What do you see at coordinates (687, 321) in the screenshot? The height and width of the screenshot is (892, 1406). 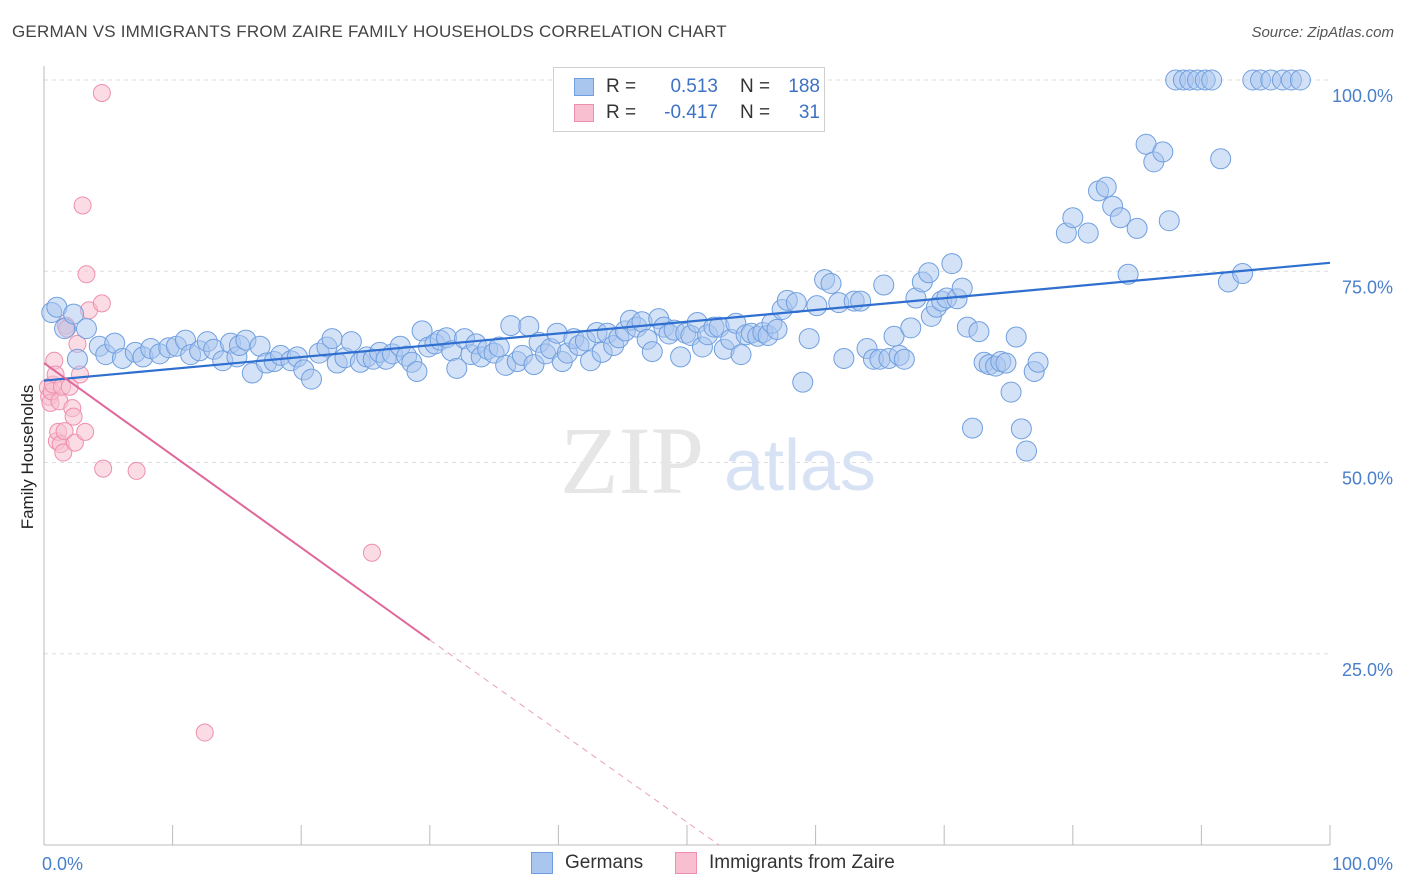 I see `germans-trend-line` at bounding box center [687, 321].